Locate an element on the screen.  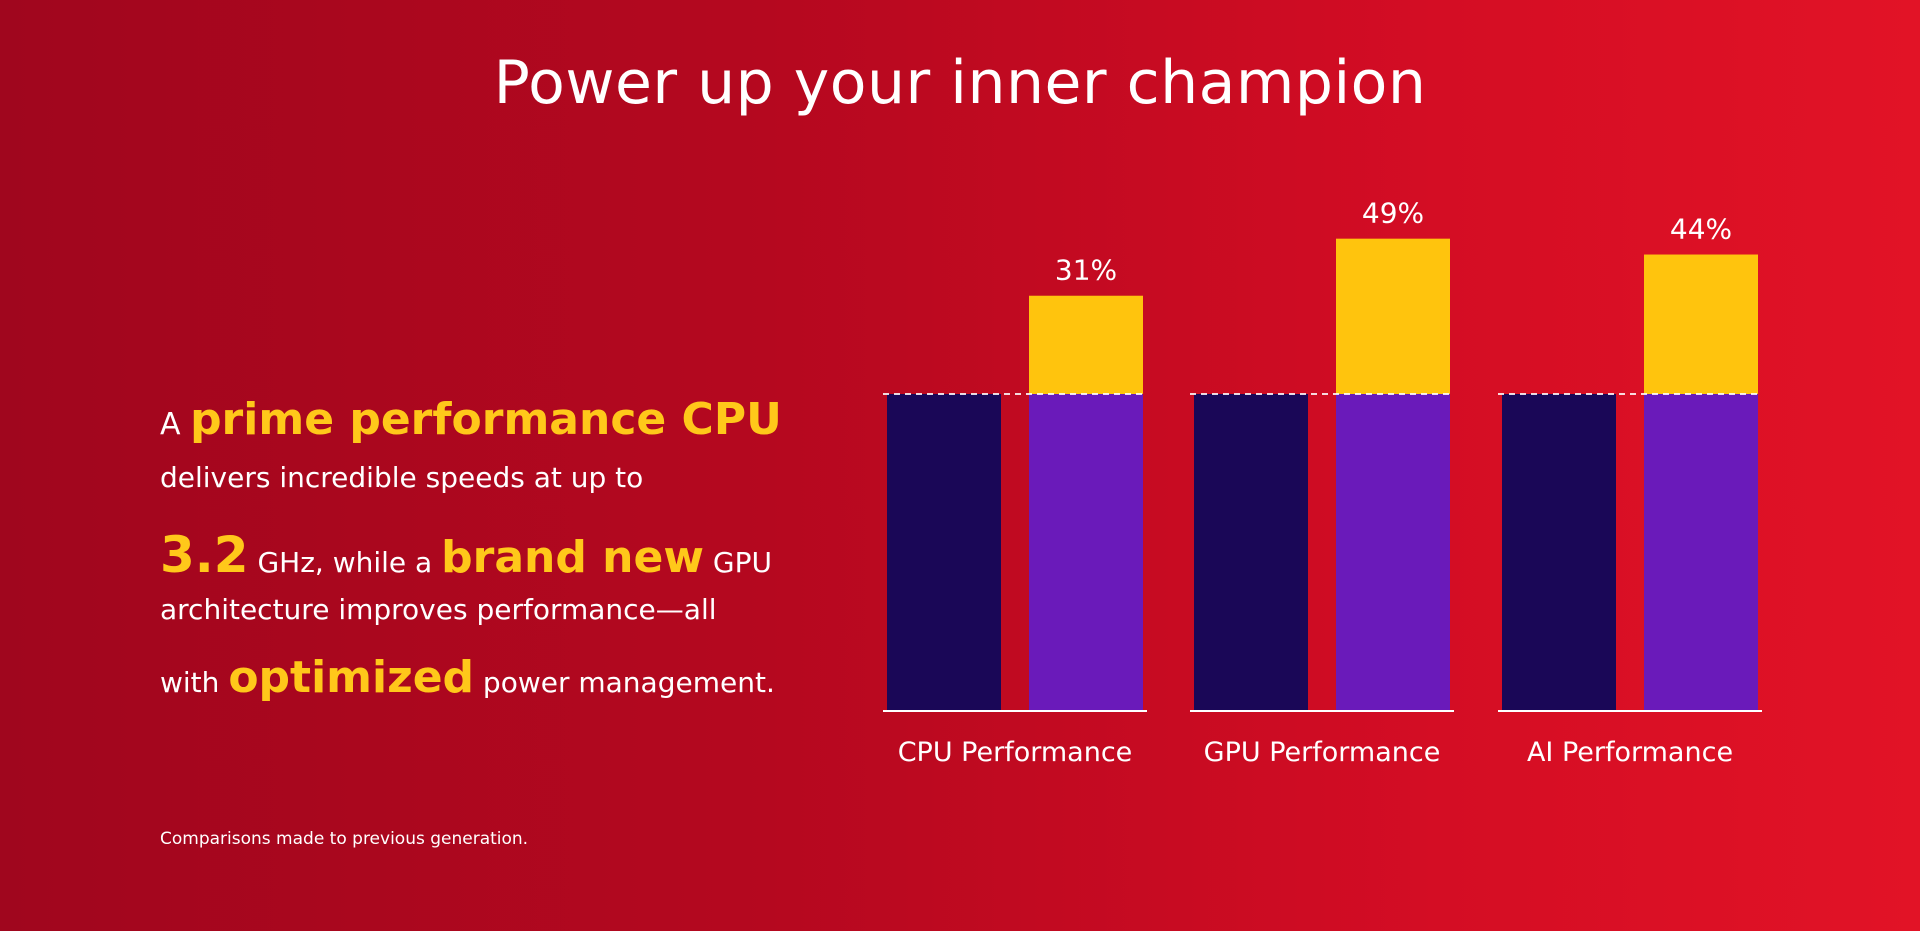
category-label-cpu-performance: CPU Performance is located at coordinates (1015, 752).